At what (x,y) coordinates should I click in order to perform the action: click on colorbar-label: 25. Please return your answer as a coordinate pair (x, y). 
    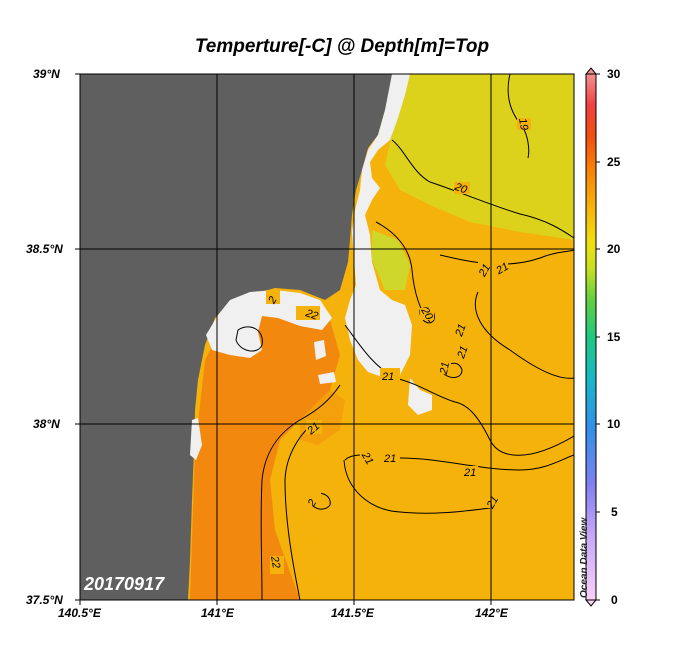
    Looking at the image, I should click on (614, 162).